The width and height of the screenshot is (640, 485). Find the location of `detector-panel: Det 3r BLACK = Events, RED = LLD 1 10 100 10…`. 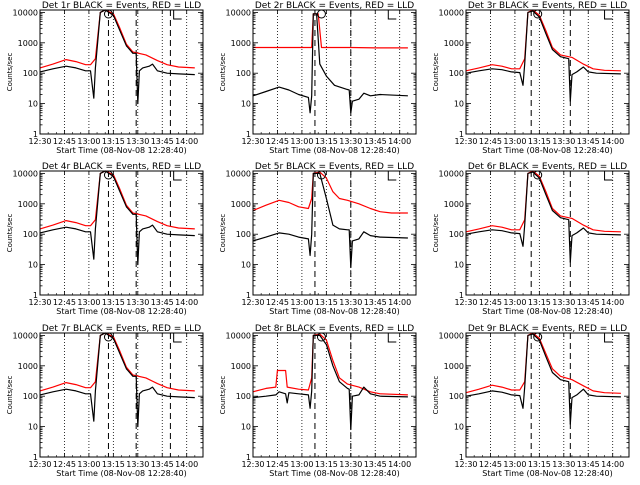

detector-panel: Det 3r BLACK = Events, RED = LLD 1 10 100 10… is located at coordinates (531, 78).